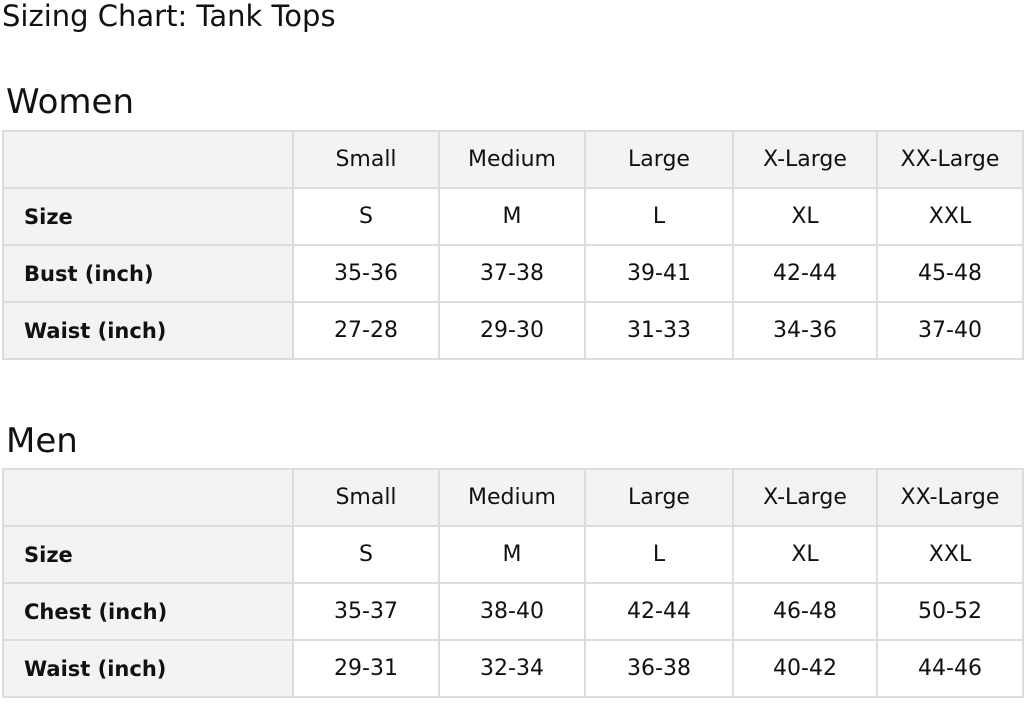 The width and height of the screenshot is (1024, 707). I want to click on table-row: Waist (inch) 27-28 29-30 31-33 34-36 37-40, so click(513, 330).